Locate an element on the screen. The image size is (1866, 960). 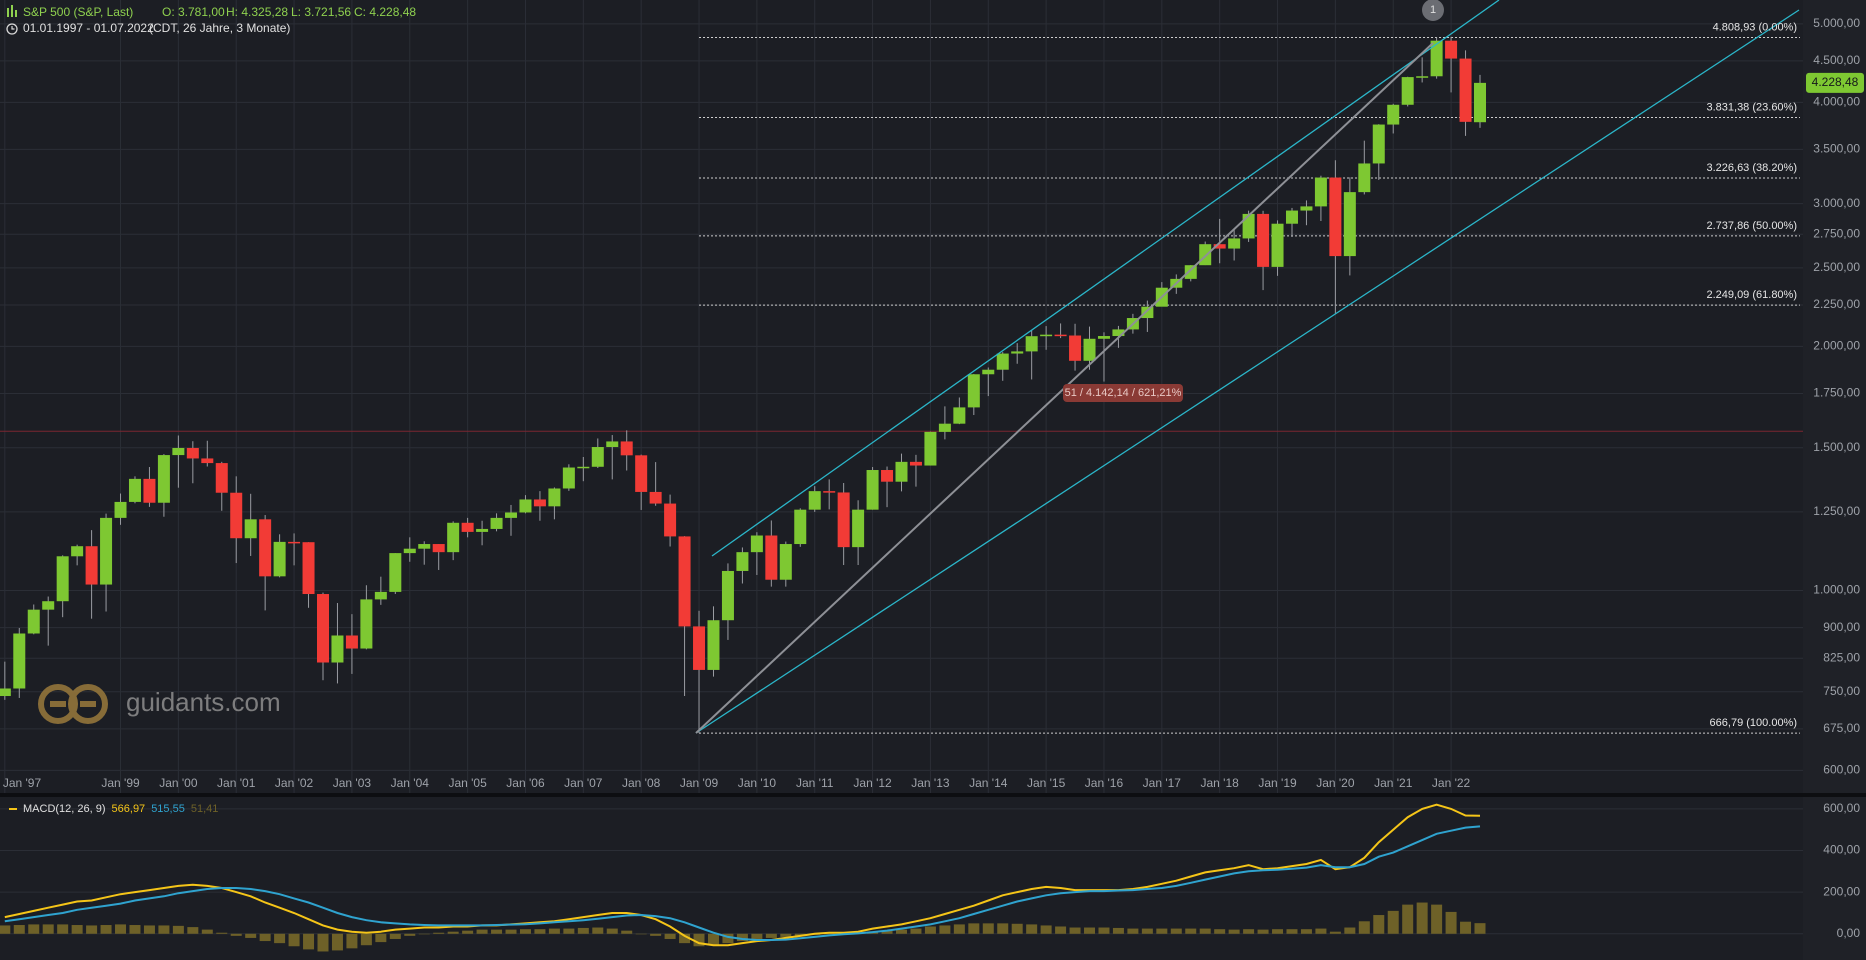
x-tick-label: Jan '02 is located at coordinates (294, 783).